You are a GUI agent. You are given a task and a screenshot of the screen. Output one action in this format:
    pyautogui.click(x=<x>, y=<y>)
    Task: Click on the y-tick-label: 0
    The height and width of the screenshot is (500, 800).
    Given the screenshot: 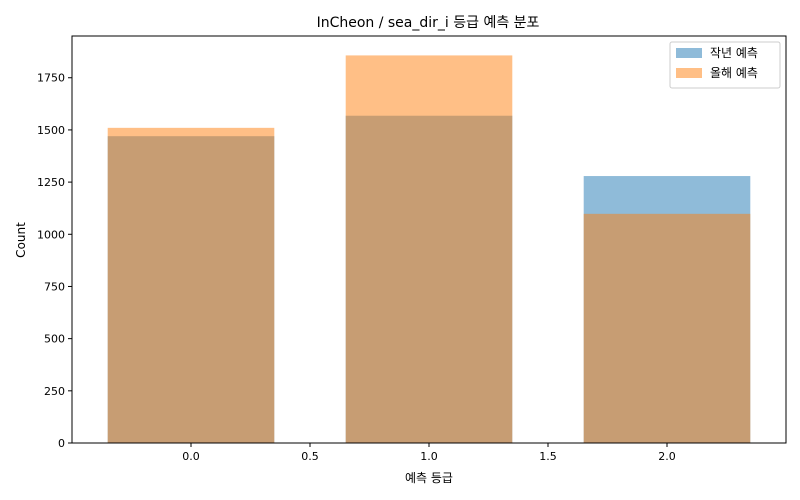 What is the action you would take?
    pyautogui.click(x=61, y=443)
    